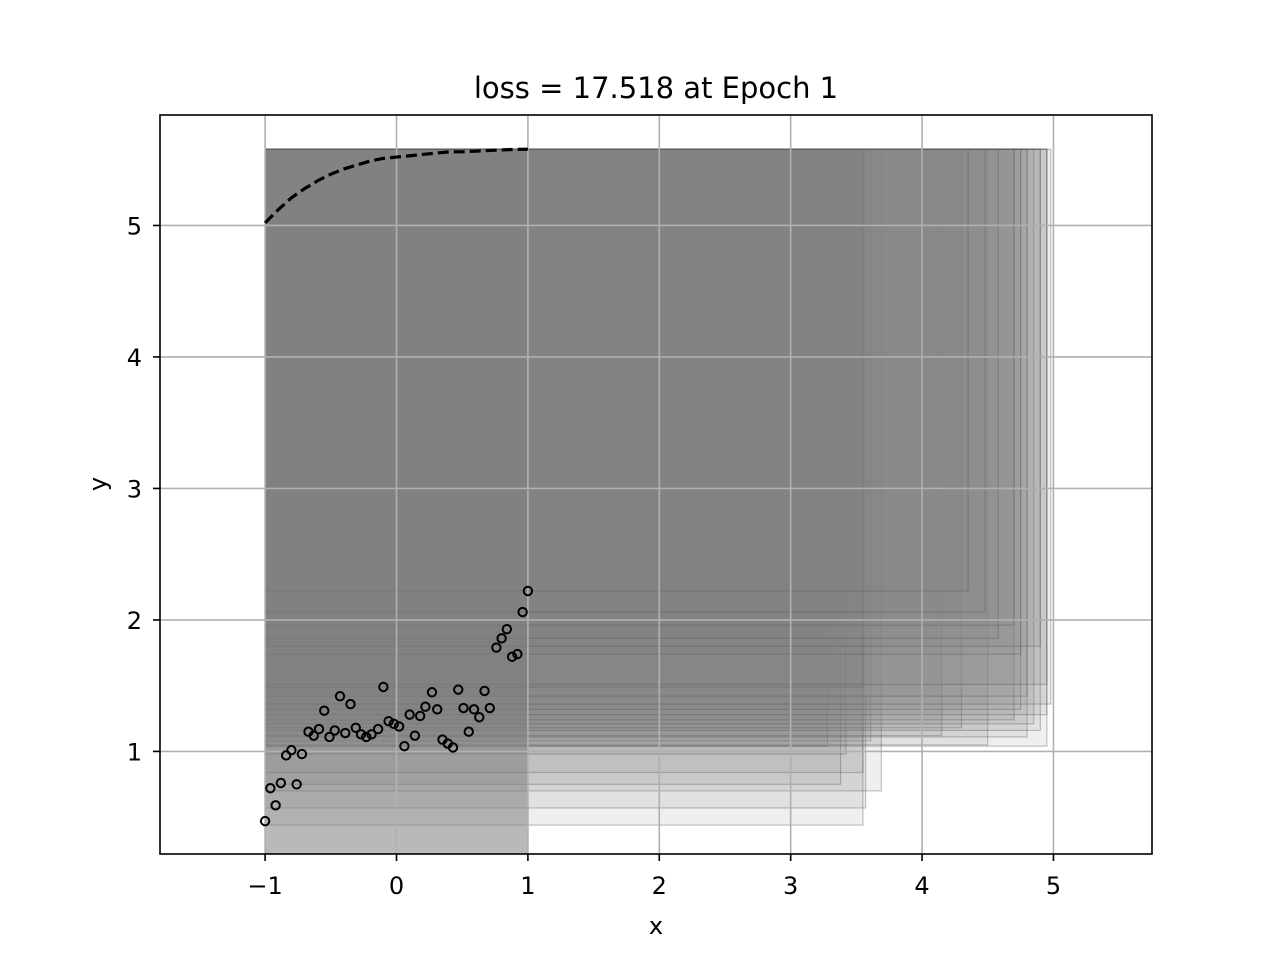 Image resolution: width=1280 pixels, height=960 pixels. What do you see at coordinates (656, 88) in the screenshot?
I see `chart-title: loss = 17.518 at Epoch 1` at bounding box center [656, 88].